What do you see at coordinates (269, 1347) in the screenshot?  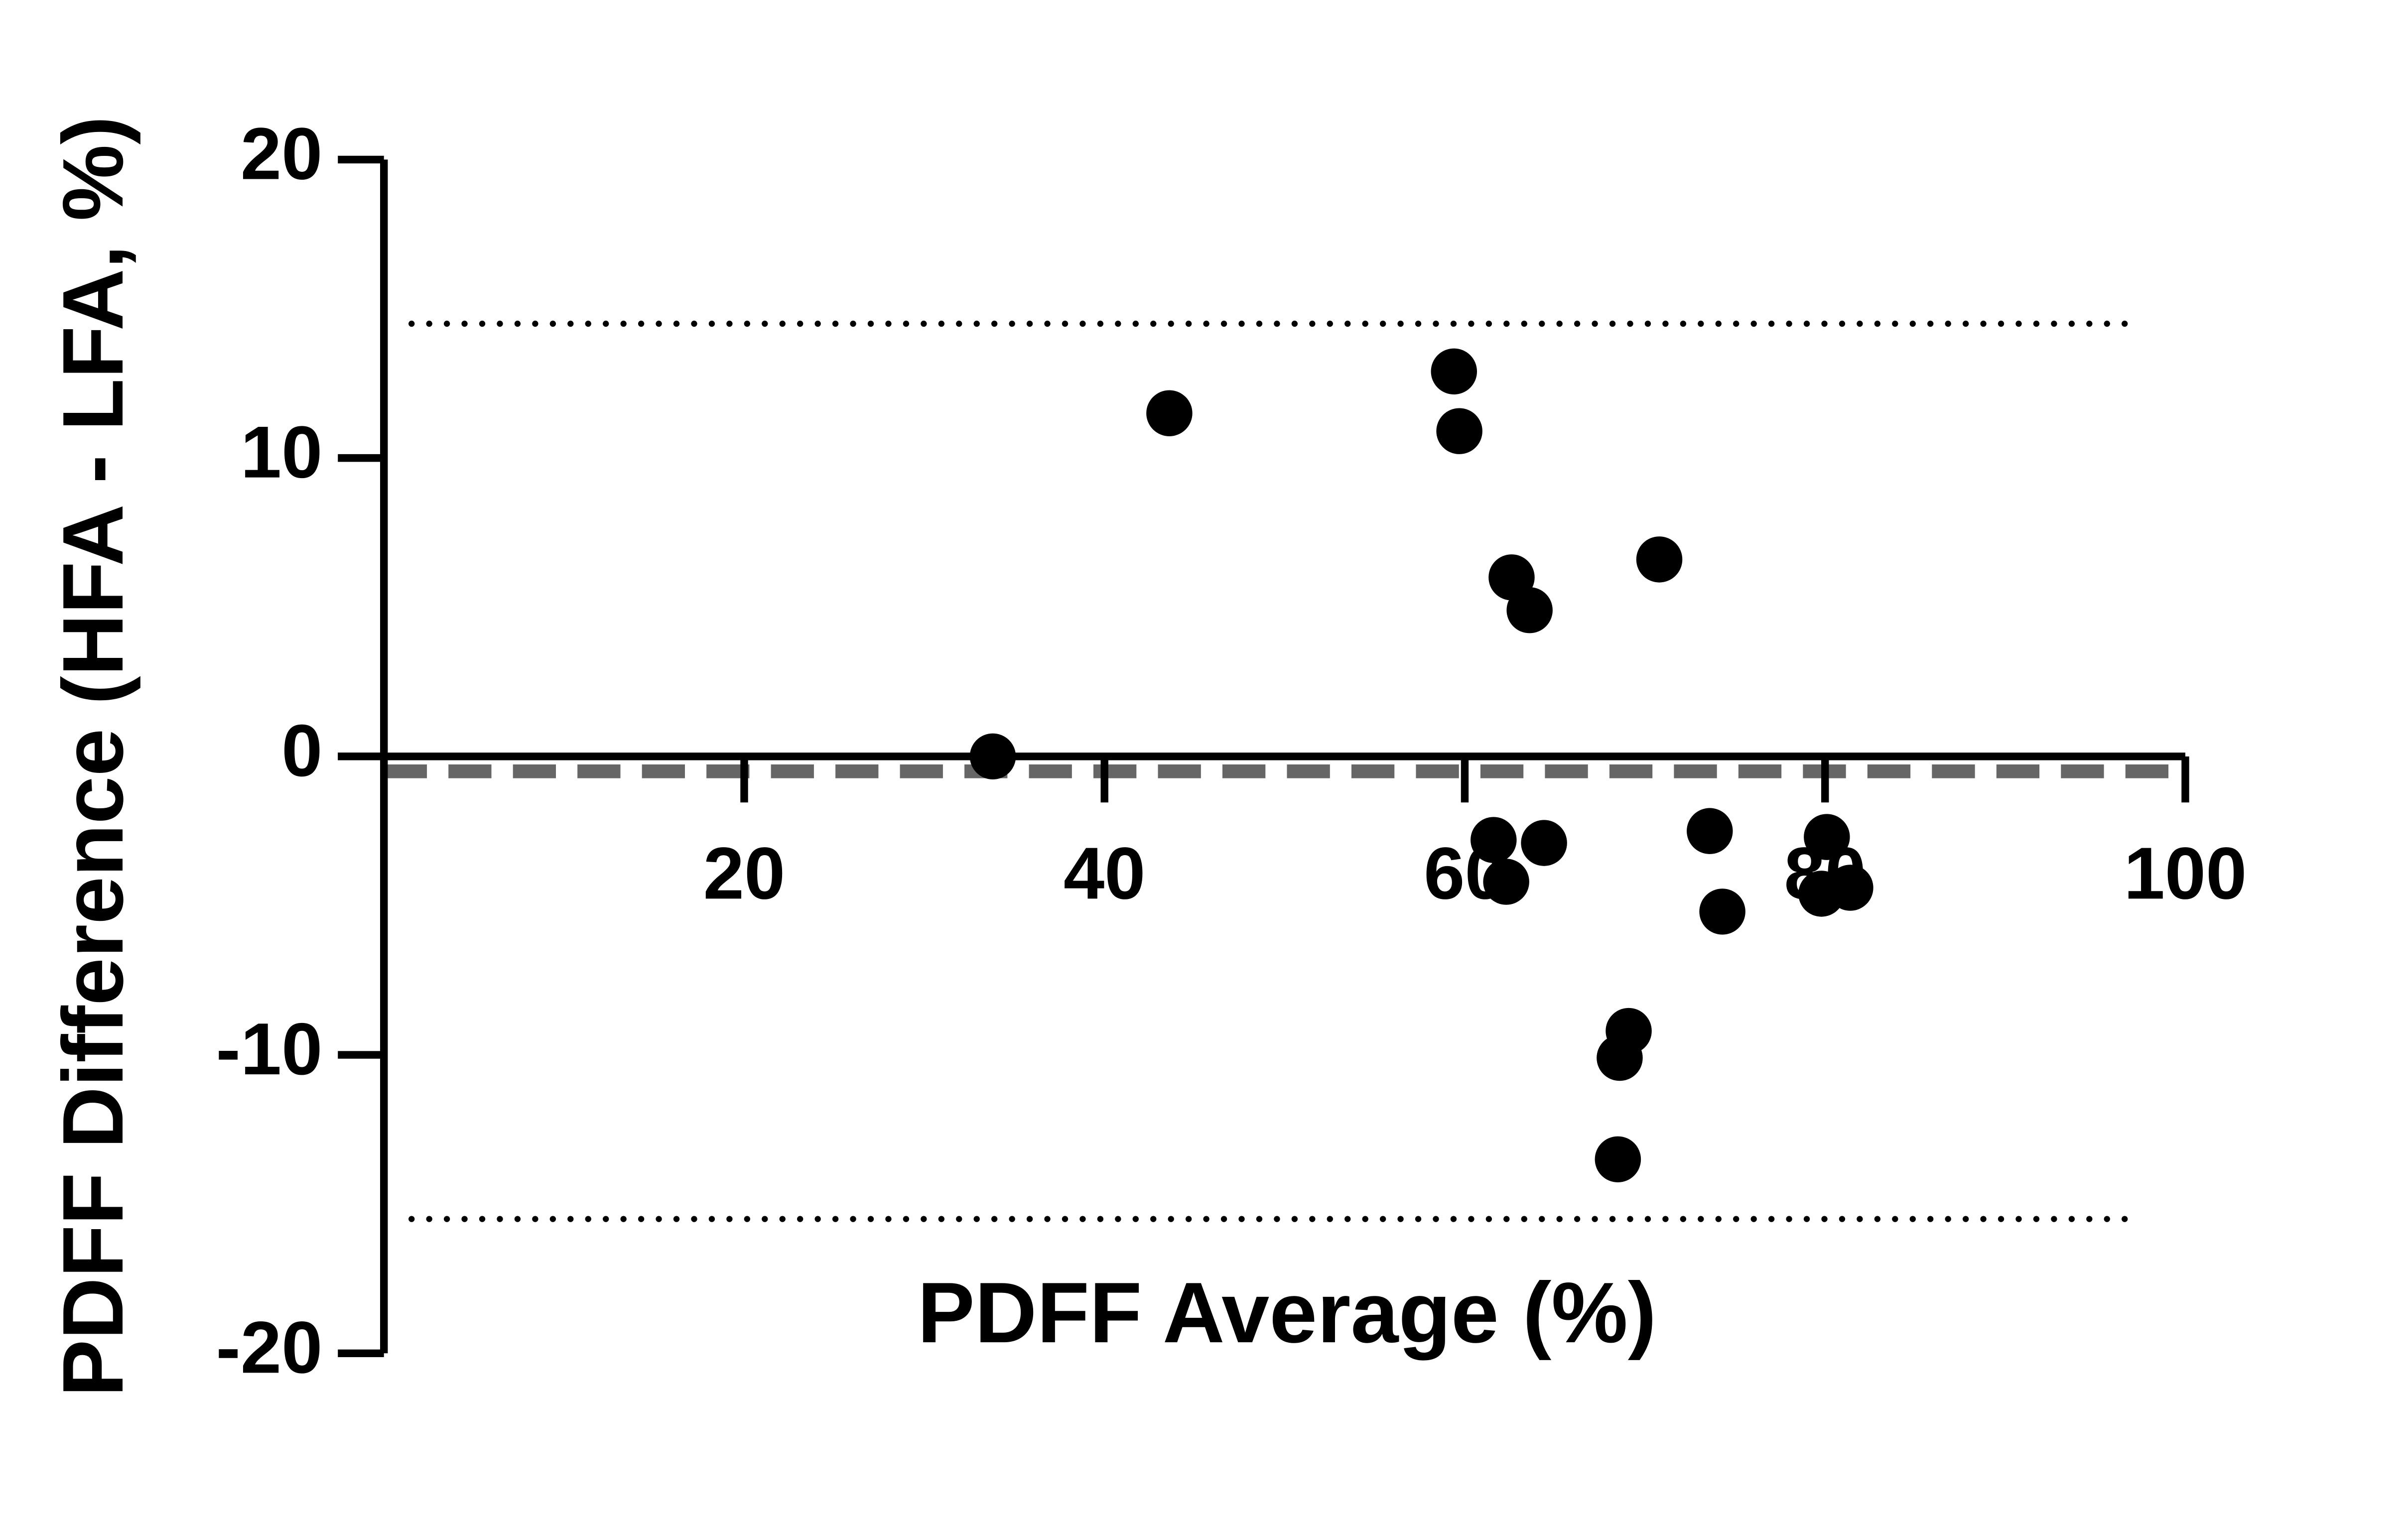 I see `y-tick-label: -20` at bounding box center [269, 1347].